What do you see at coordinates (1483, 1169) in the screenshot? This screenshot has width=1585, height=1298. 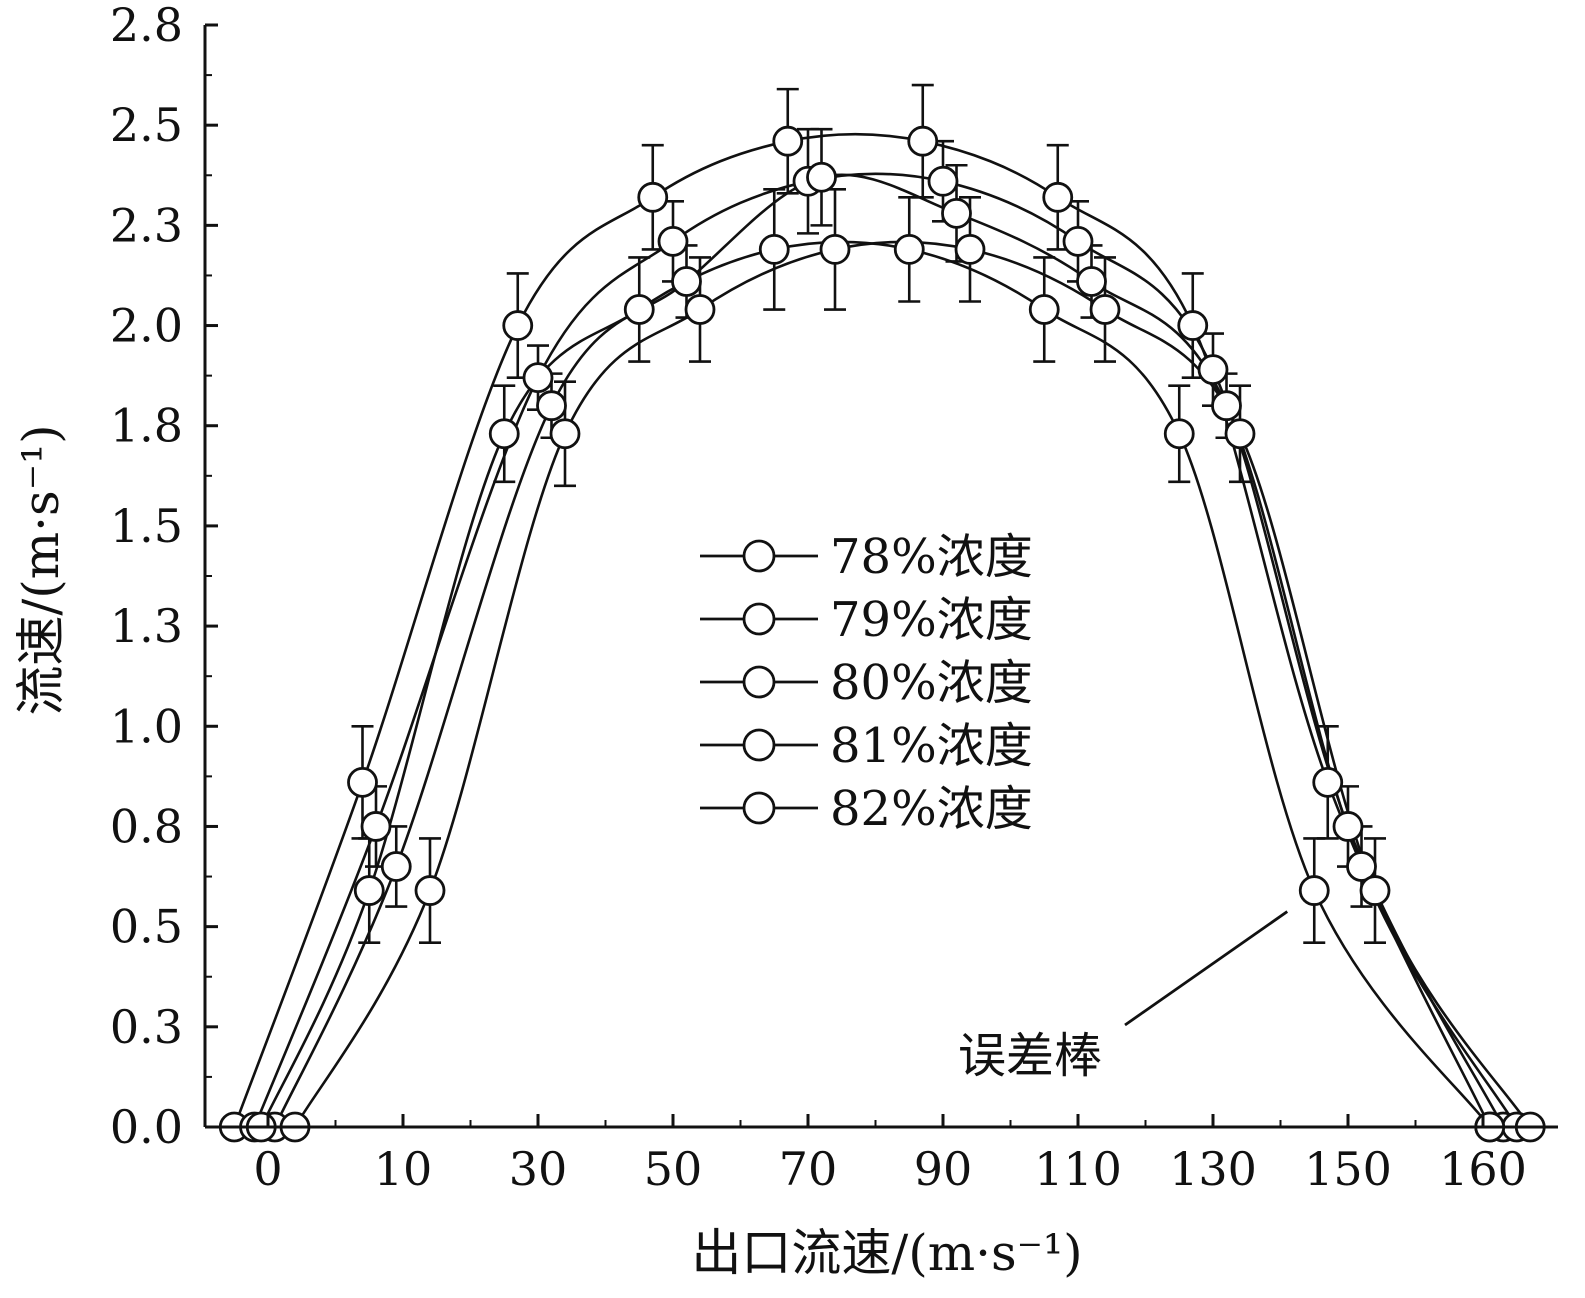 I see `x-tick-label: 160` at bounding box center [1483, 1169].